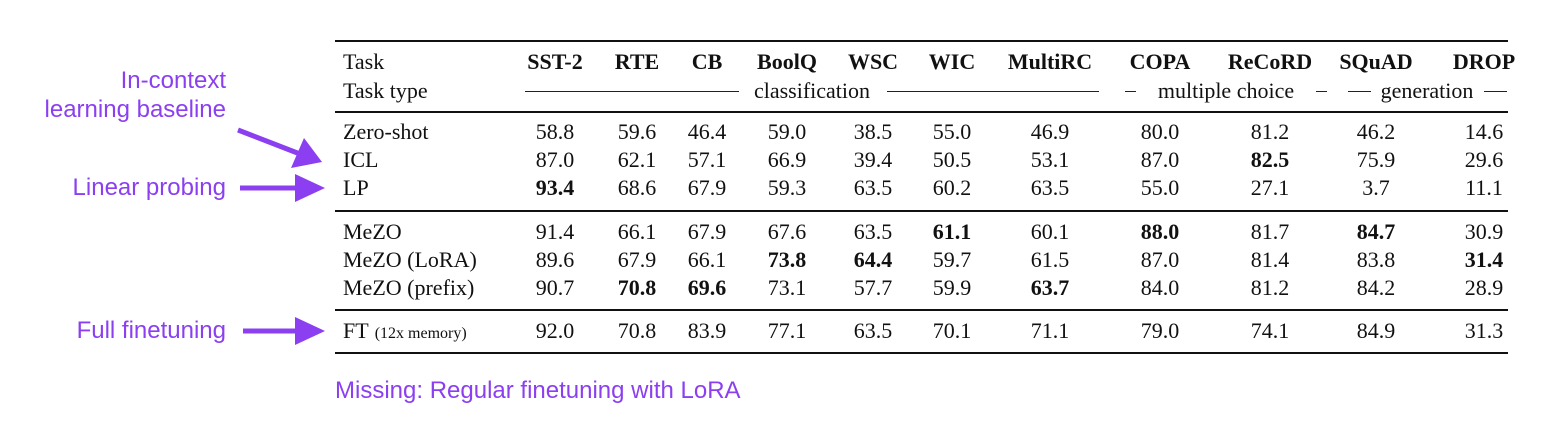 The height and width of the screenshot is (426, 1564). I want to click on header-task-label: Task, so click(364, 61).